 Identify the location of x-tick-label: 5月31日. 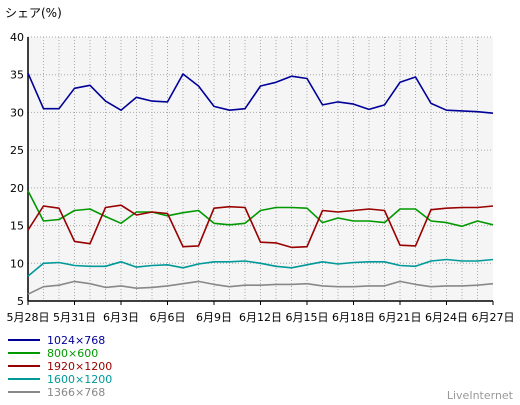
(74, 317).